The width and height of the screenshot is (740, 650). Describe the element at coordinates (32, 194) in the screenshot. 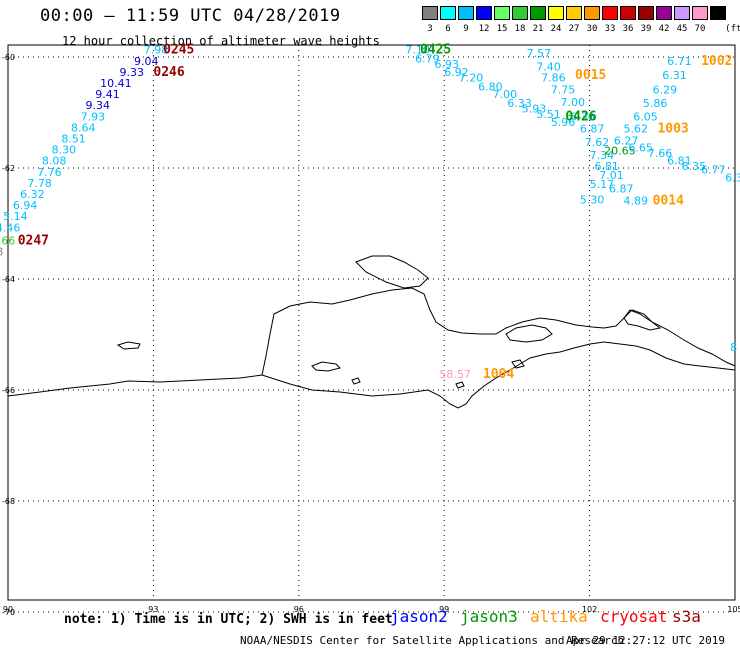

I see `wave-height-value: 6.32` at that location.